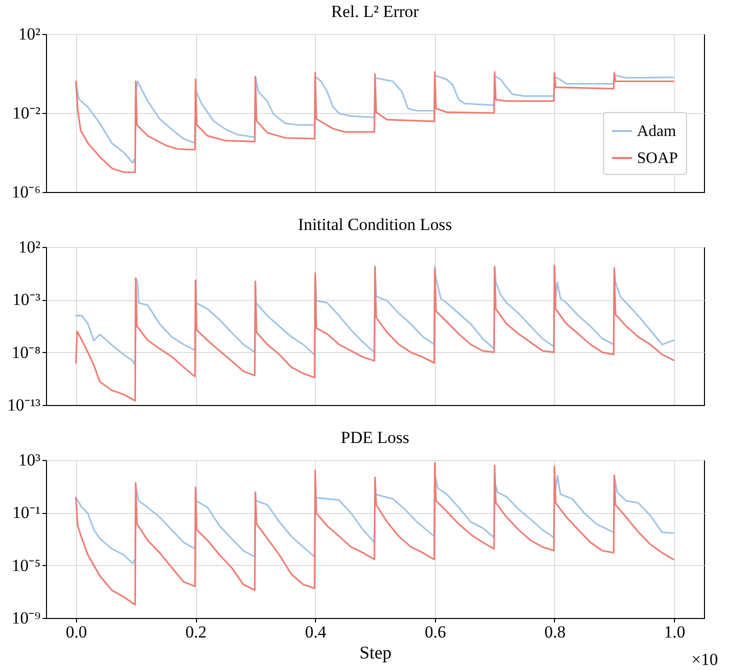 Image resolution: width=733 pixels, height=670 pixels. I want to click on chart-title: Rel. L² Error, so click(375, 11).